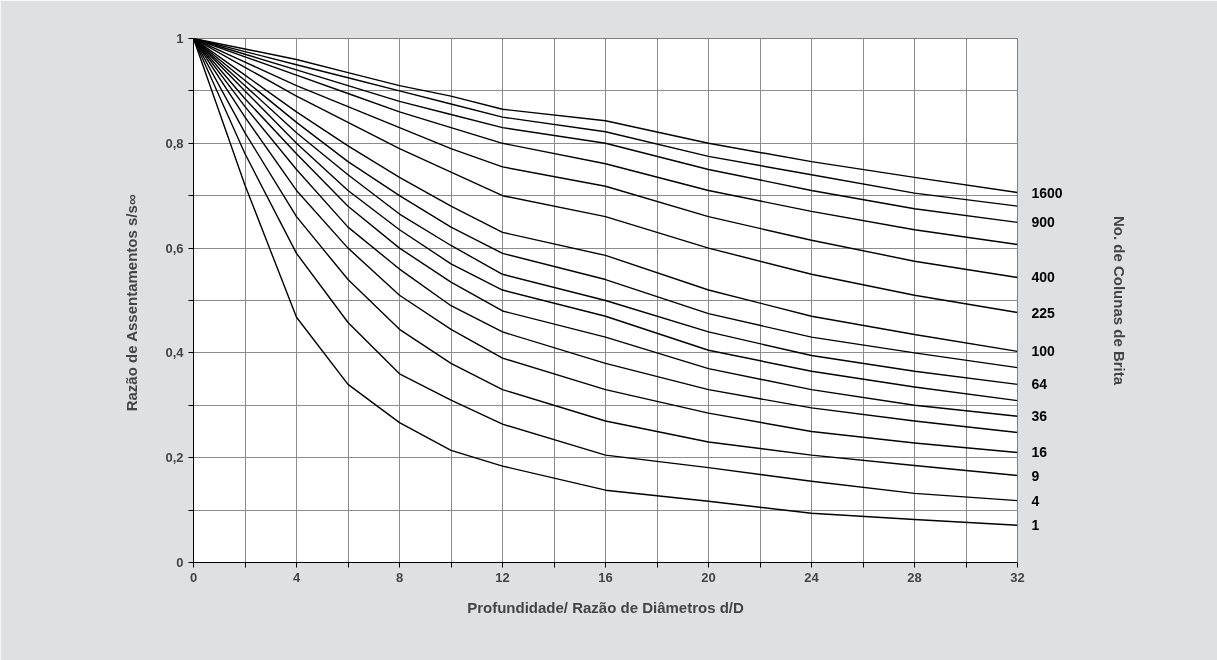  I want to click on series-label: 9, so click(1035, 475).